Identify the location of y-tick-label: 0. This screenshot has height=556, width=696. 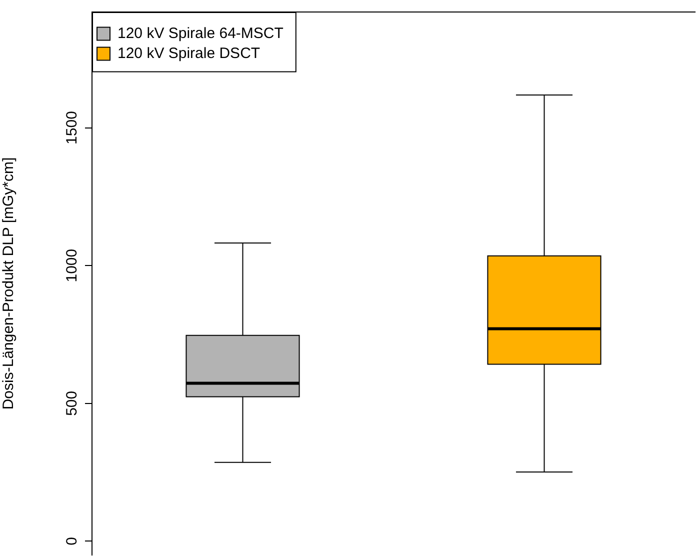
(72, 541).